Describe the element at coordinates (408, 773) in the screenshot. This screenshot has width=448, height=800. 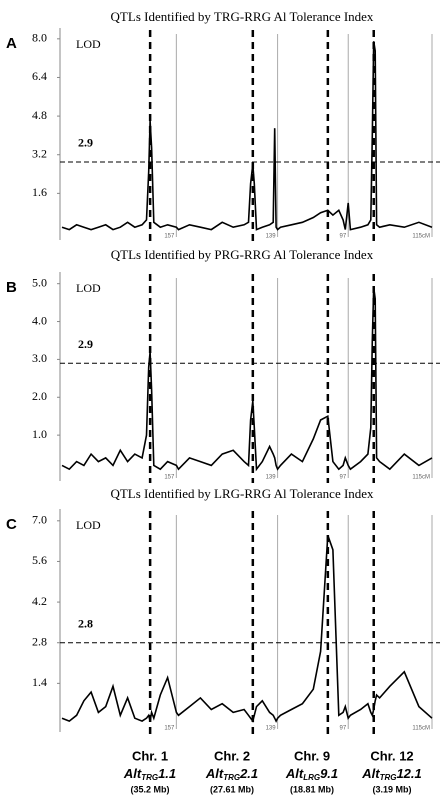
I see `locus-suffix: 12.1` at that location.